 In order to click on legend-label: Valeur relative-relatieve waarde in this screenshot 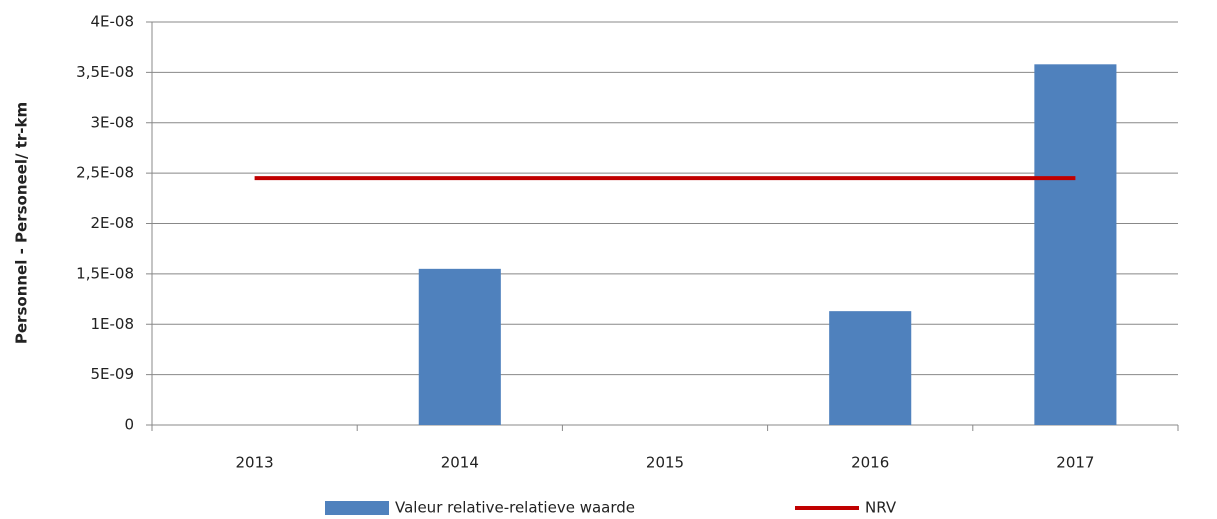, I will do `click(515, 508)`.